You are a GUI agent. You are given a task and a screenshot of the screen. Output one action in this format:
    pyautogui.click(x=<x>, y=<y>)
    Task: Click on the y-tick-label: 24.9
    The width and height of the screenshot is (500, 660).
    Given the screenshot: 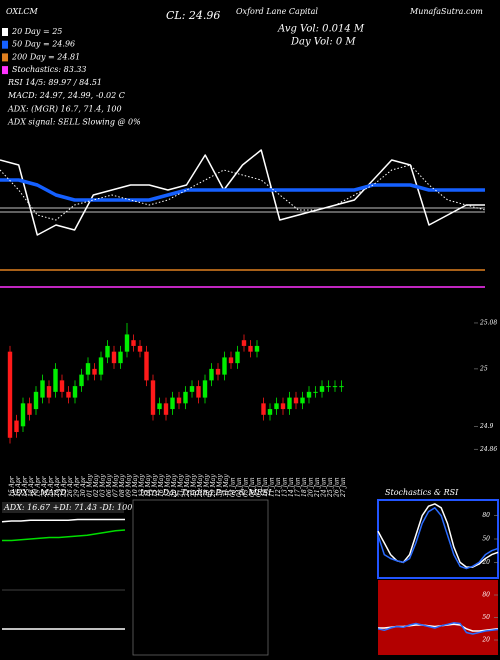 What is the action you would take?
    pyautogui.click(x=486, y=426)
    